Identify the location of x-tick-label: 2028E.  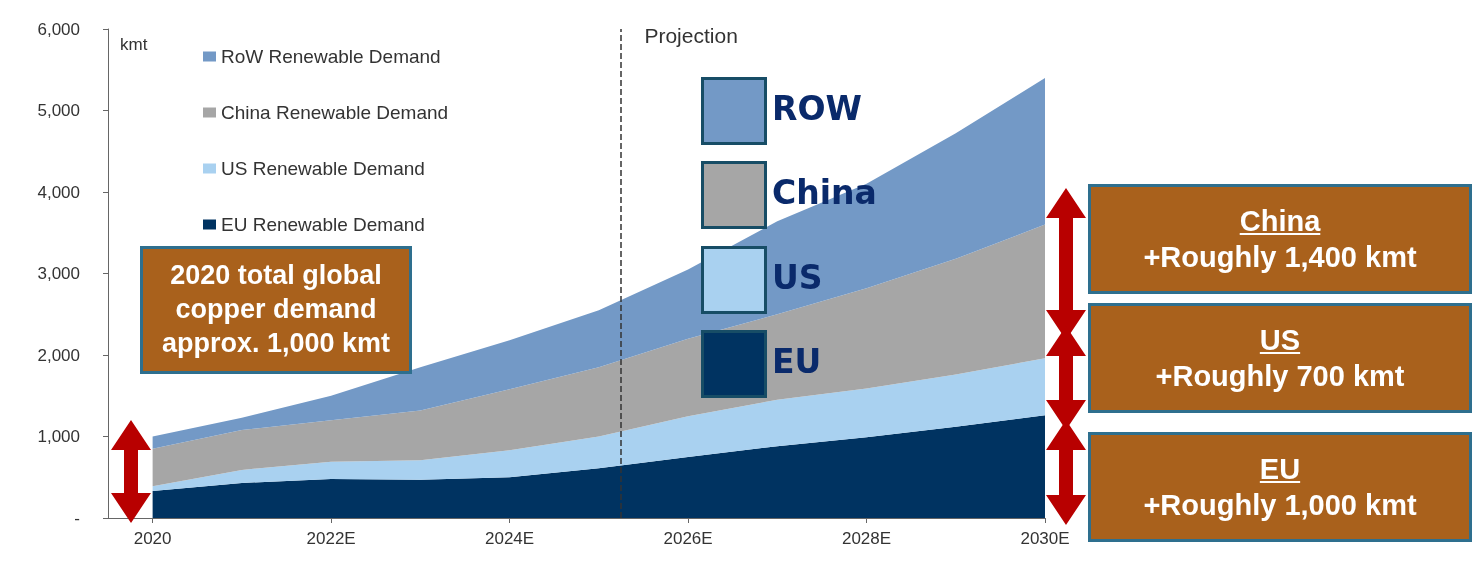
(866, 538).